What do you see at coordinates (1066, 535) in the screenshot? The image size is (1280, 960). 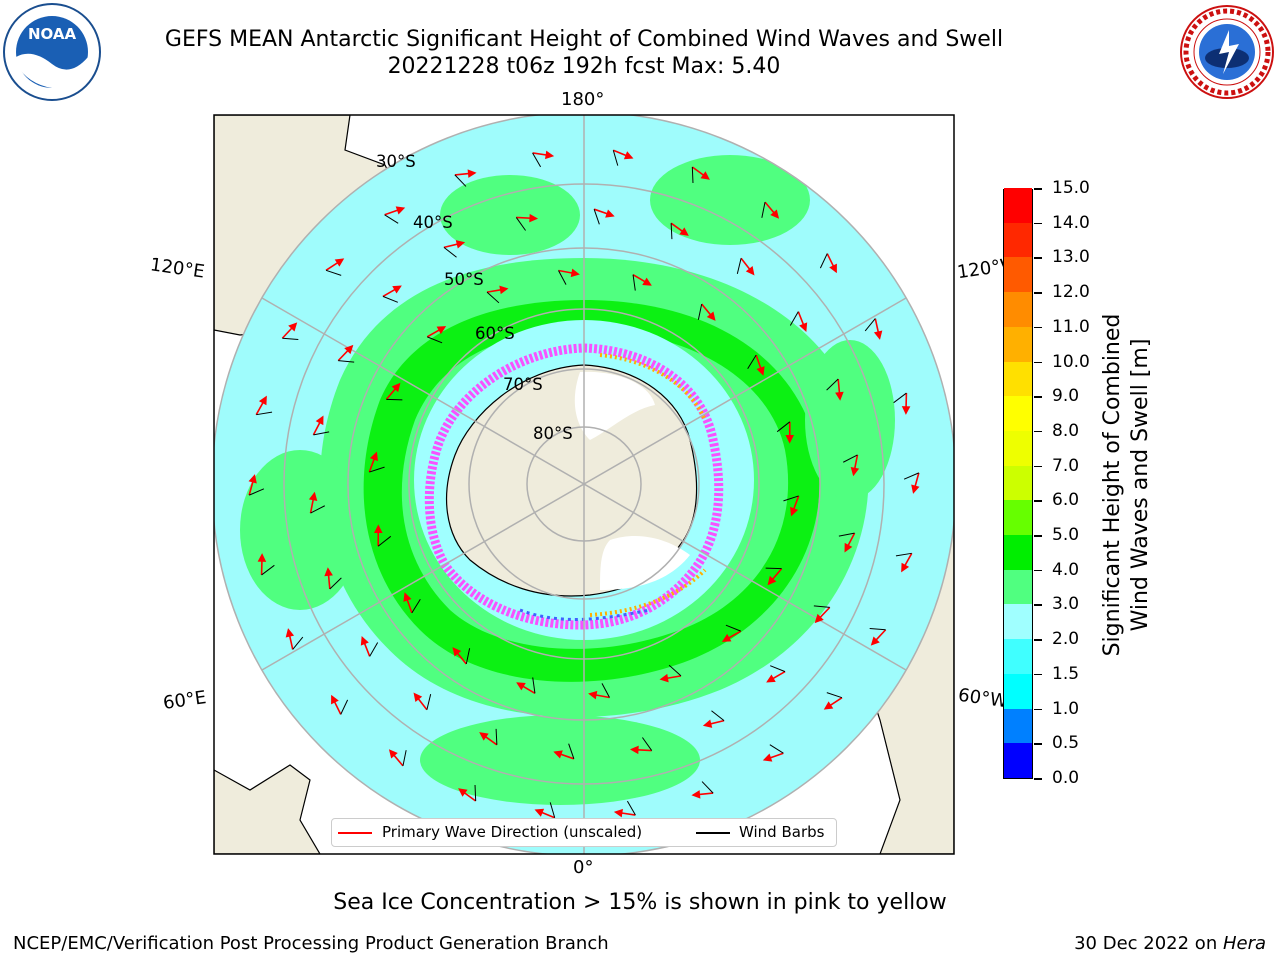 I see `colorbar-tick-label: 5.0` at bounding box center [1066, 535].